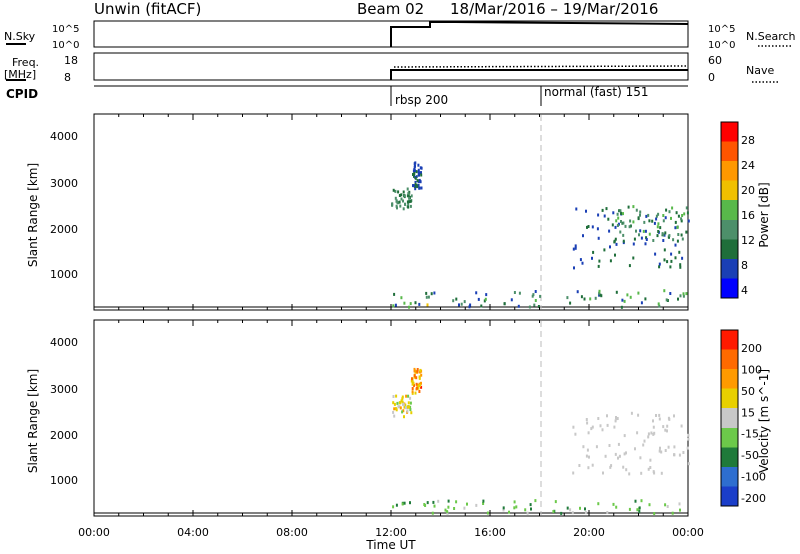 The height and width of the screenshot is (554, 800). Describe the element at coordinates (753, 498) in the screenshot. I see `colorbar-tick-label: -200` at that location.